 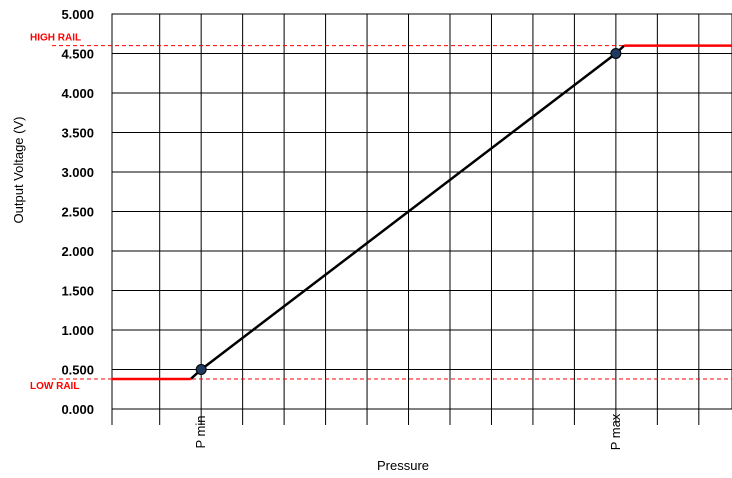 What do you see at coordinates (77, 54) in the screenshot?
I see `y-tick-label: 4.500` at bounding box center [77, 54].